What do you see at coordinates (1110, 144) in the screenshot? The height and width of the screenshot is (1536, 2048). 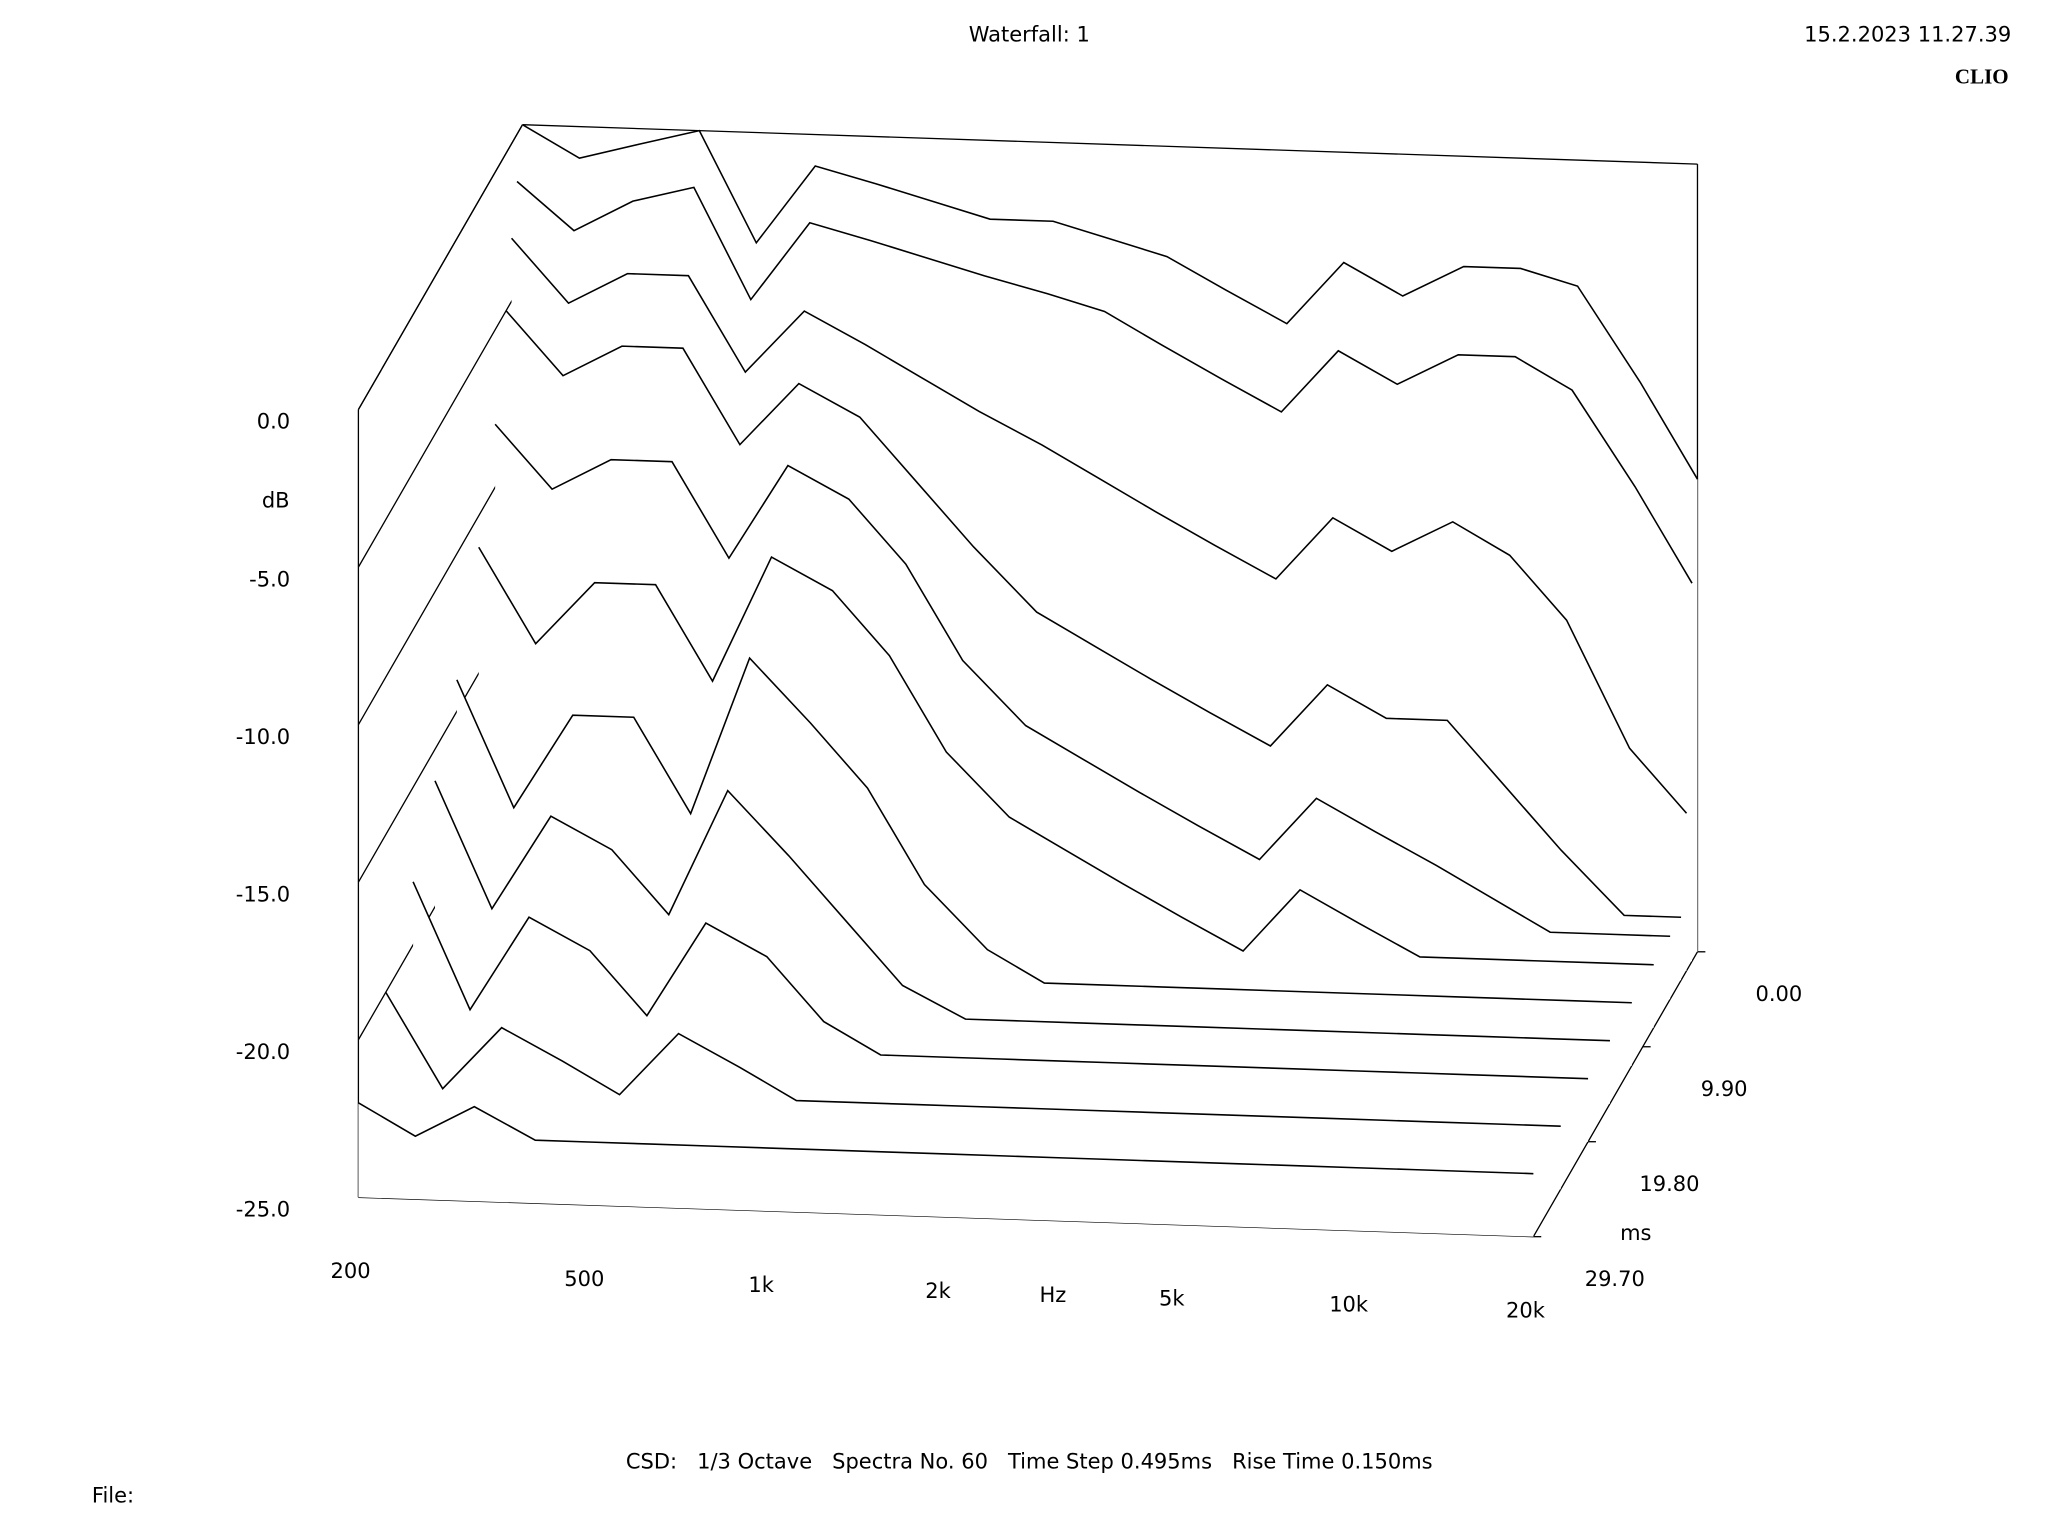 I see `frame-edge` at bounding box center [1110, 144].